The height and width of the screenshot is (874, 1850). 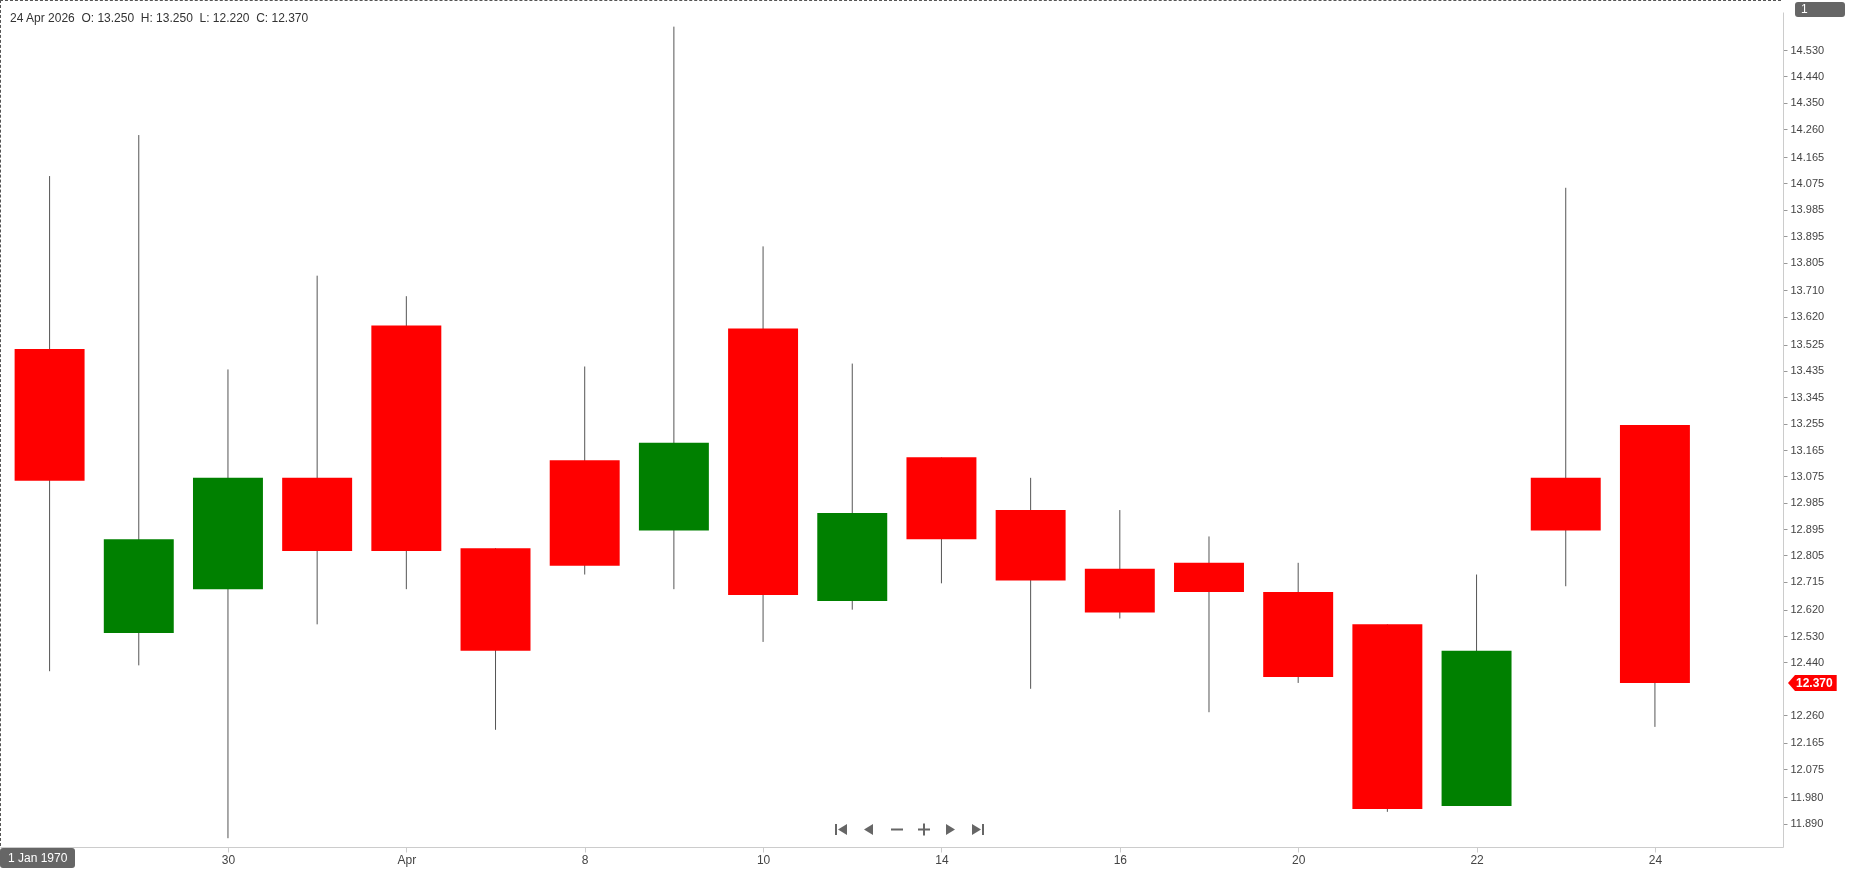 What do you see at coordinates (1807, 316) in the screenshot?
I see `y-tick-label: 13.620` at bounding box center [1807, 316].